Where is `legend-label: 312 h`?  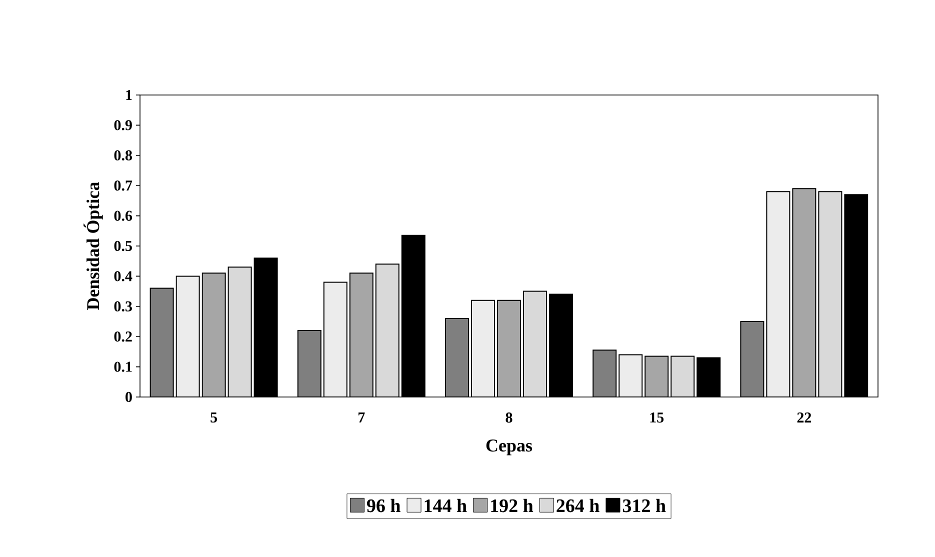 legend-label: 312 h is located at coordinates (644, 505).